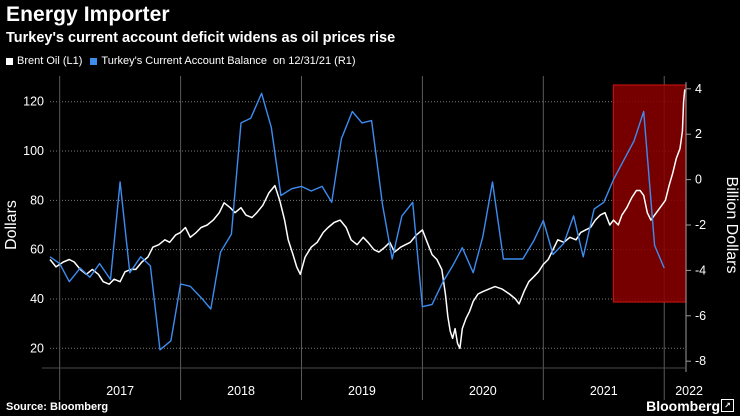 The image size is (740, 416). Describe the element at coordinates (604, 391) in the screenshot. I see `x-tick-label: 2021` at that location.